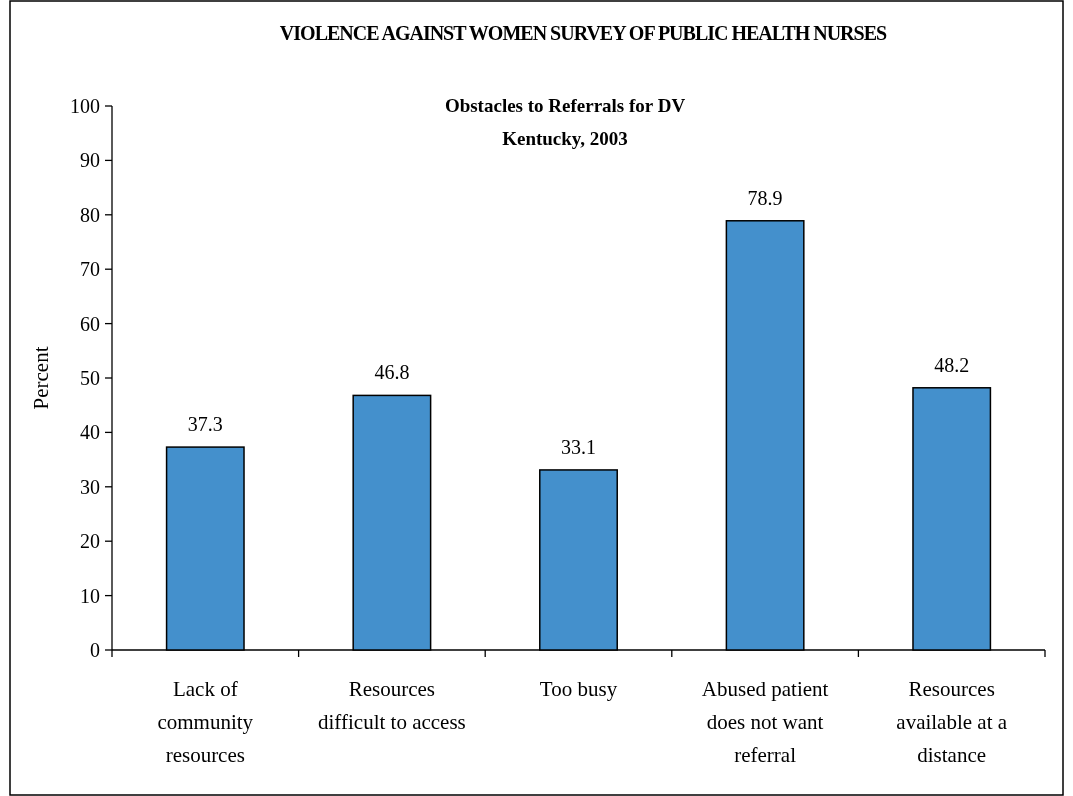  What do you see at coordinates (90, 486) in the screenshot?
I see `y-tick-label: 30` at bounding box center [90, 486].